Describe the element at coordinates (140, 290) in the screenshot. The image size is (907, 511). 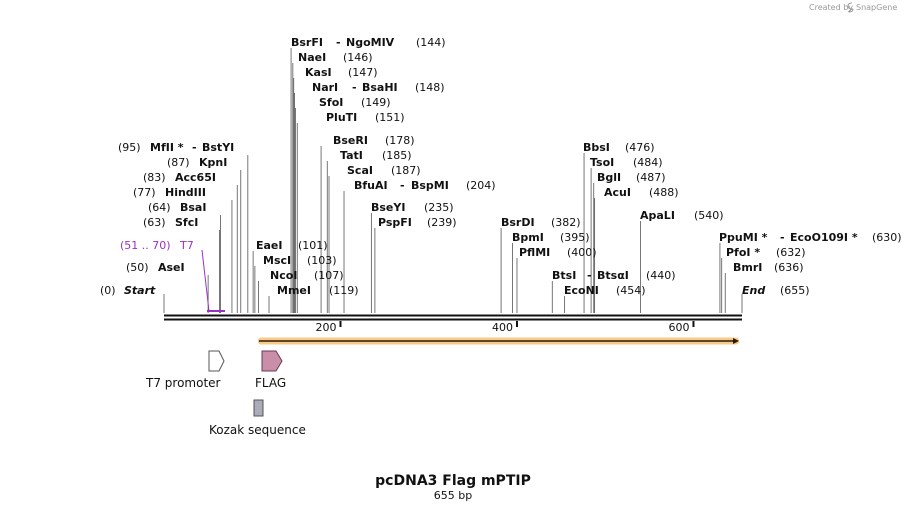
I see `start-label: Start` at that location.